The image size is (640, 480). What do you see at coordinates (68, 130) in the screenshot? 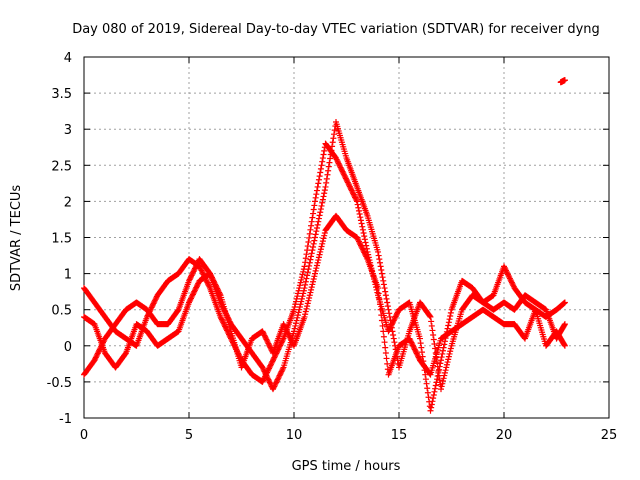
I see `y-tick-label: 3` at bounding box center [68, 130].